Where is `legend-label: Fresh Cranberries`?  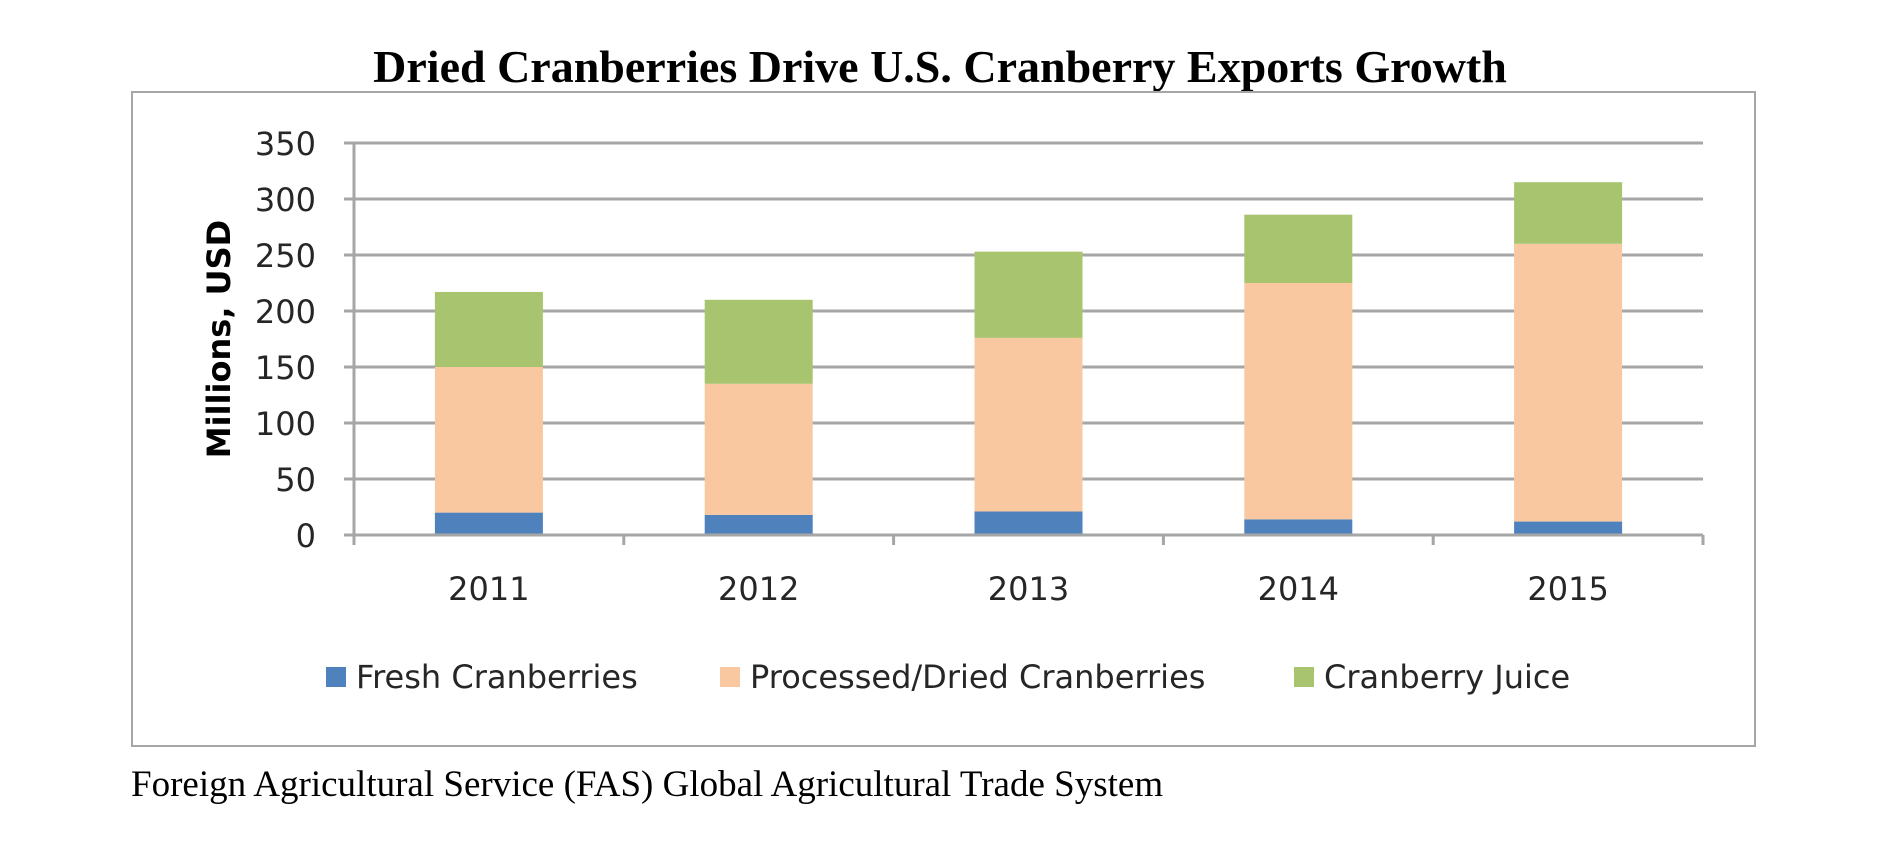 legend-label: Fresh Cranberries is located at coordinates (497, 677).